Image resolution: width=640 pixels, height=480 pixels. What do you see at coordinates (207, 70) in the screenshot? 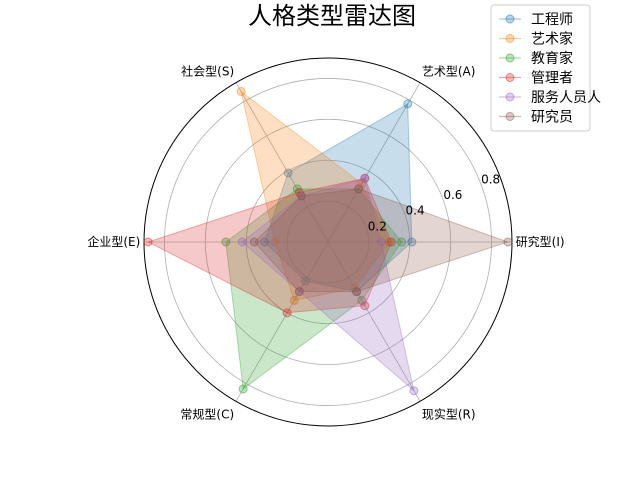
I see `axis-label: 社会型(S)` at bounding box center [207, 70].